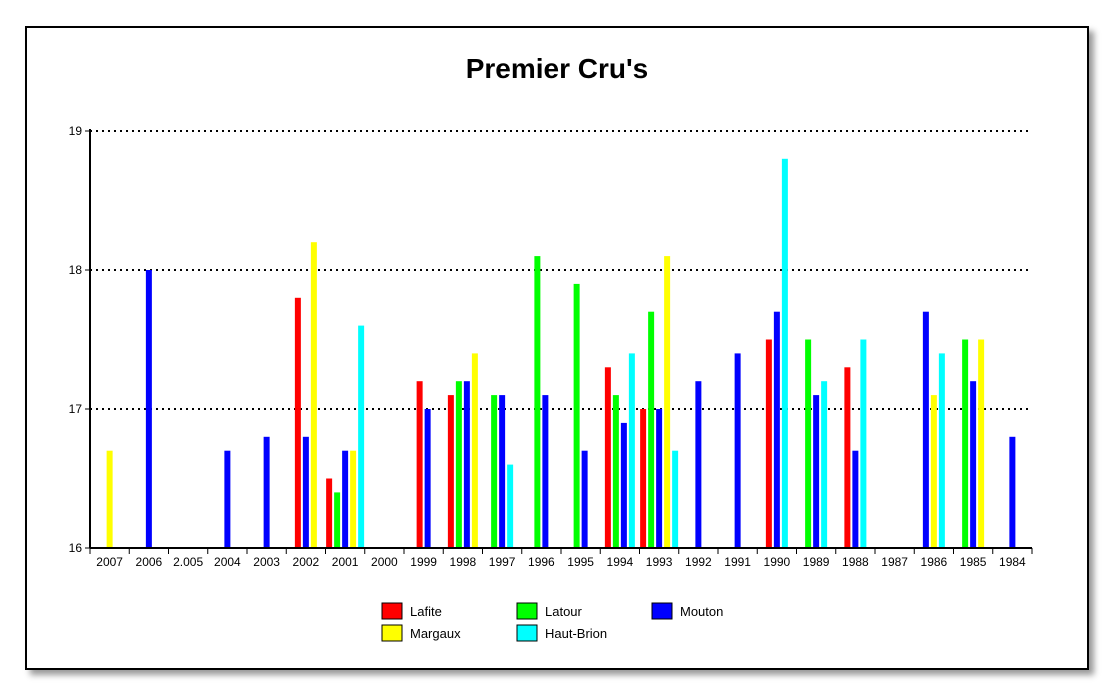  What do you see at coordinates (345, 499) in the screenshot?
I see `bar-mouton-2001` at bounding box center [345, 499].